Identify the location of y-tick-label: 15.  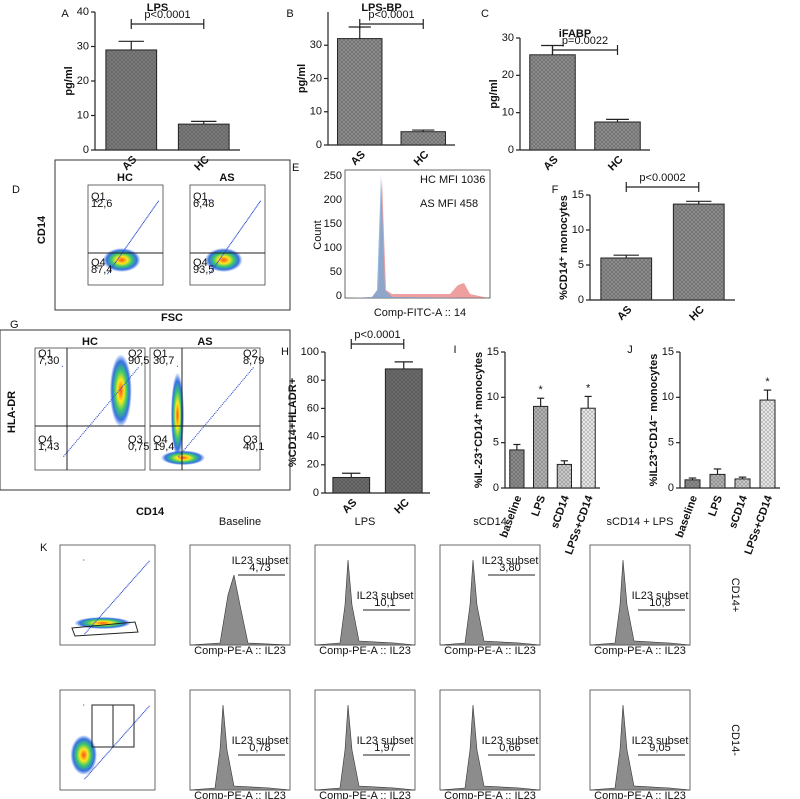
(668, 352).